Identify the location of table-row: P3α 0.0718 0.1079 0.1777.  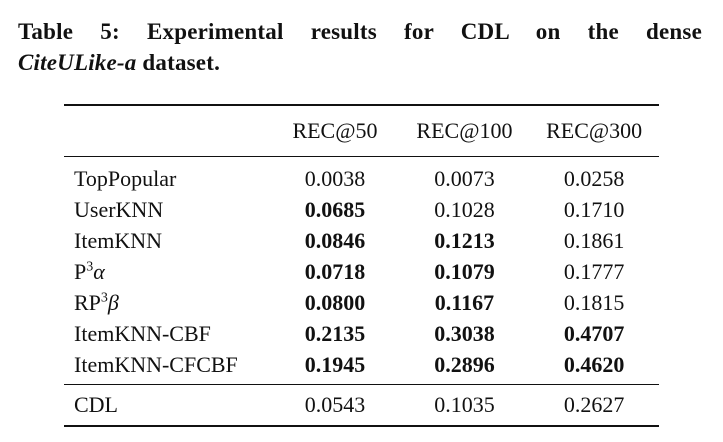
(361, 271).